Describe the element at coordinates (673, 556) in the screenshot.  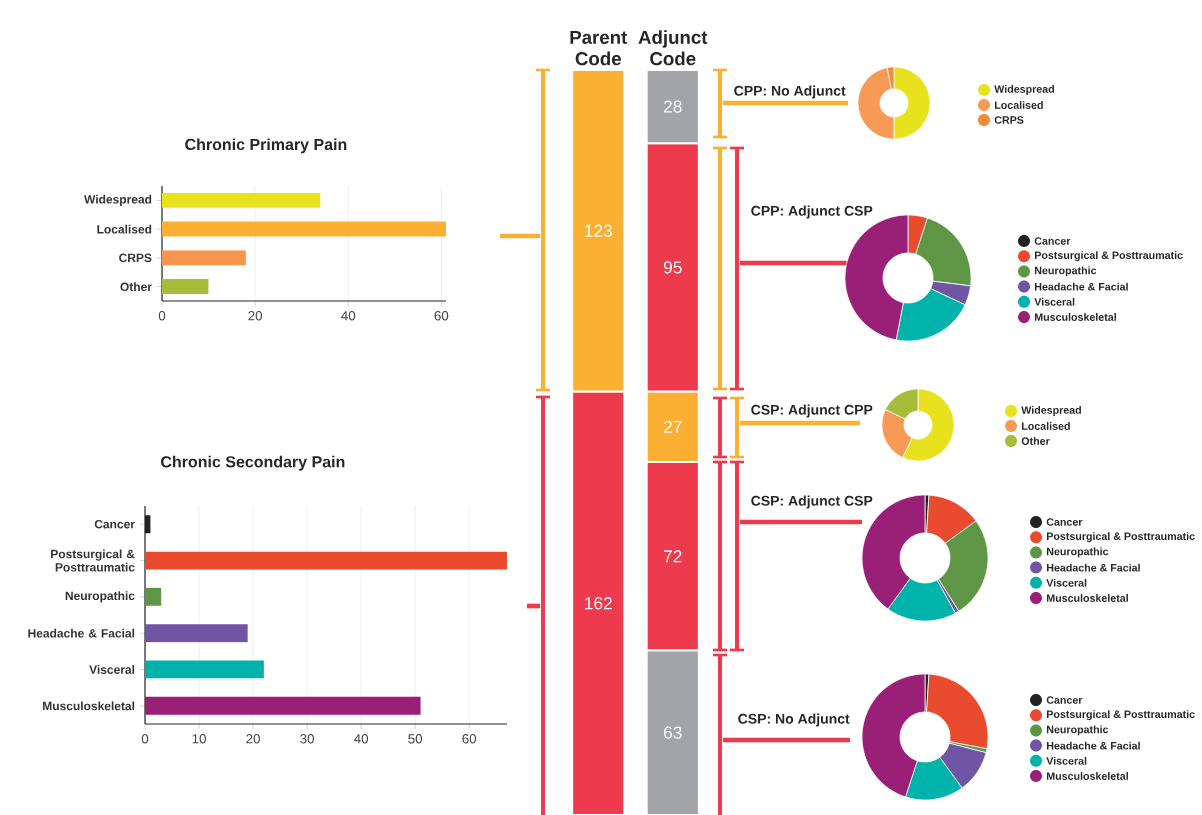
I see `data-label: 72` at that location.